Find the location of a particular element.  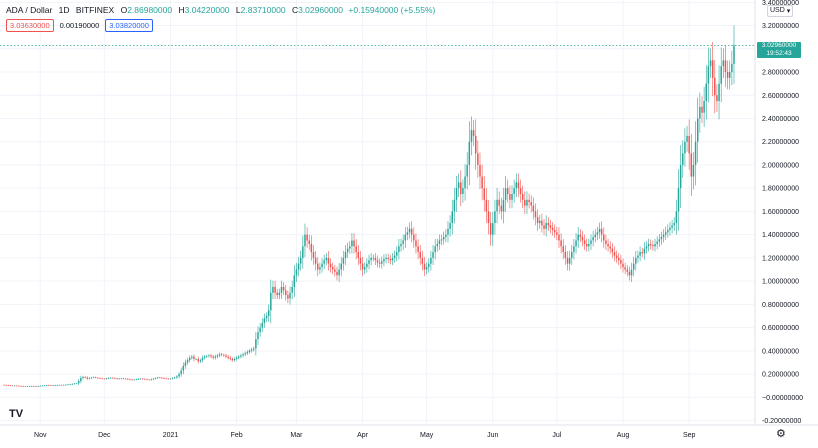

time-axis: Nov Dec 2021 Feb Mar Apr May Jun Jul Aug Sep is located at coordinates (364, 435).